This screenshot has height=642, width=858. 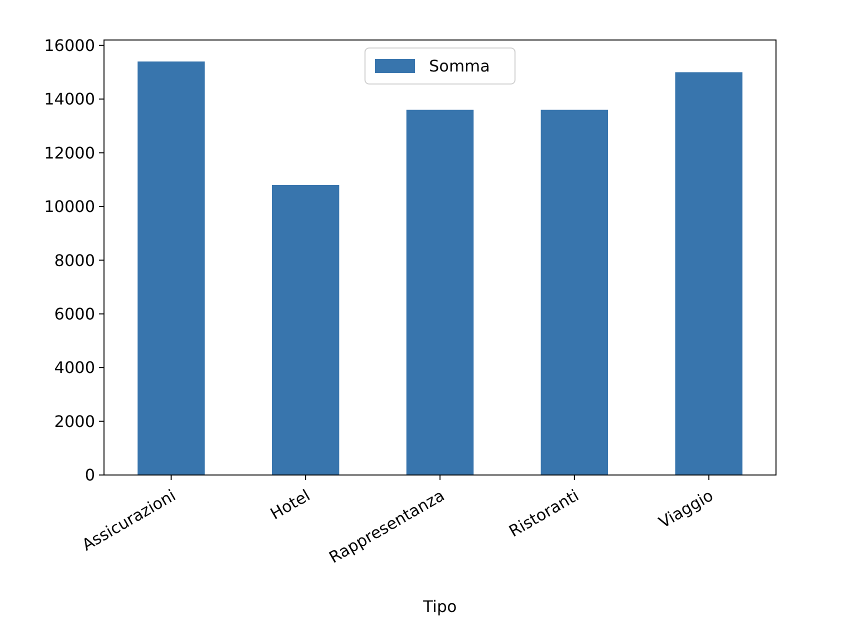 What do you see at coordinates (439, 606) in the screenshot?
I see `x-axis-title: Tipo` at bounding box center [439, 606].